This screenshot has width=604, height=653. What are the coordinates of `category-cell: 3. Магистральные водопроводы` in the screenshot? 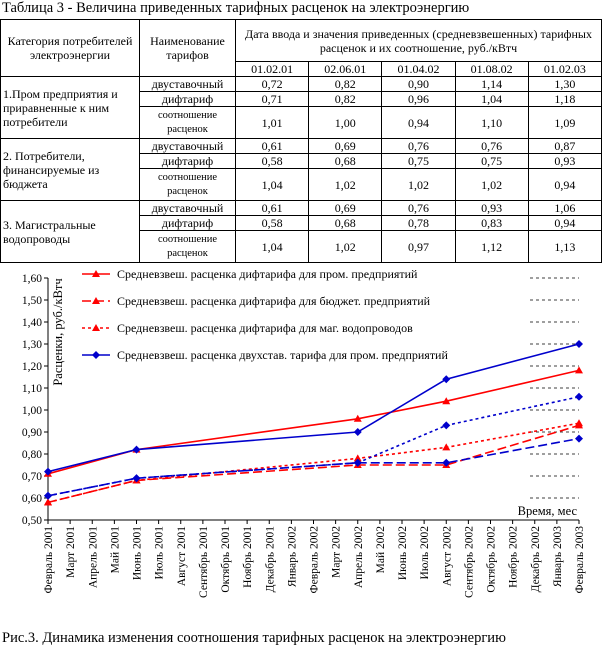 It's located at (70, 231).